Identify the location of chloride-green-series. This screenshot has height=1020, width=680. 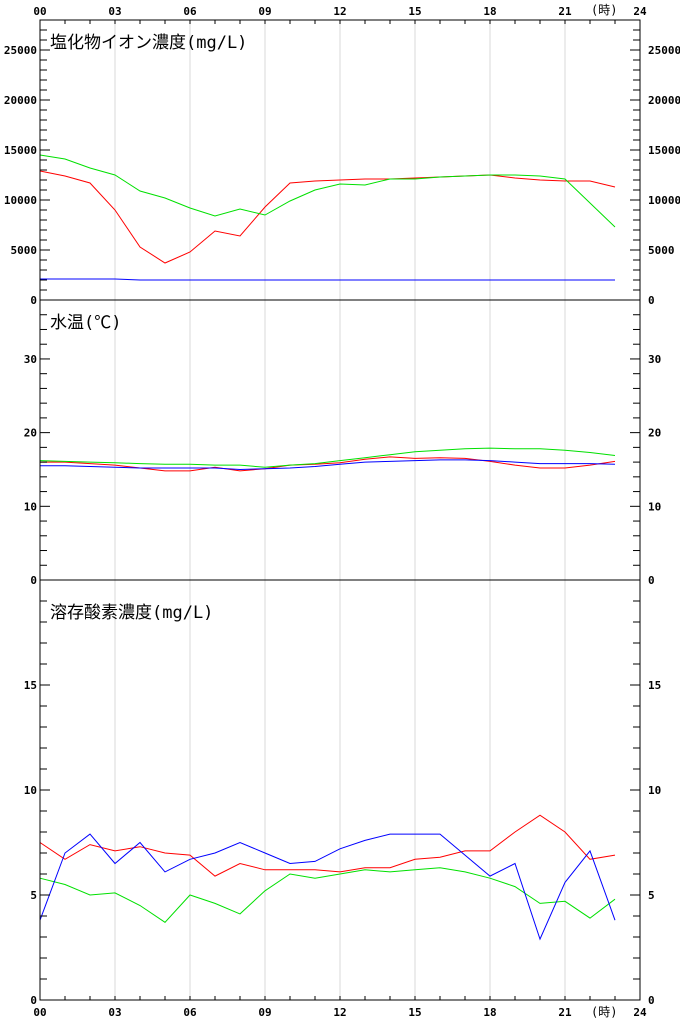
(327, 191).